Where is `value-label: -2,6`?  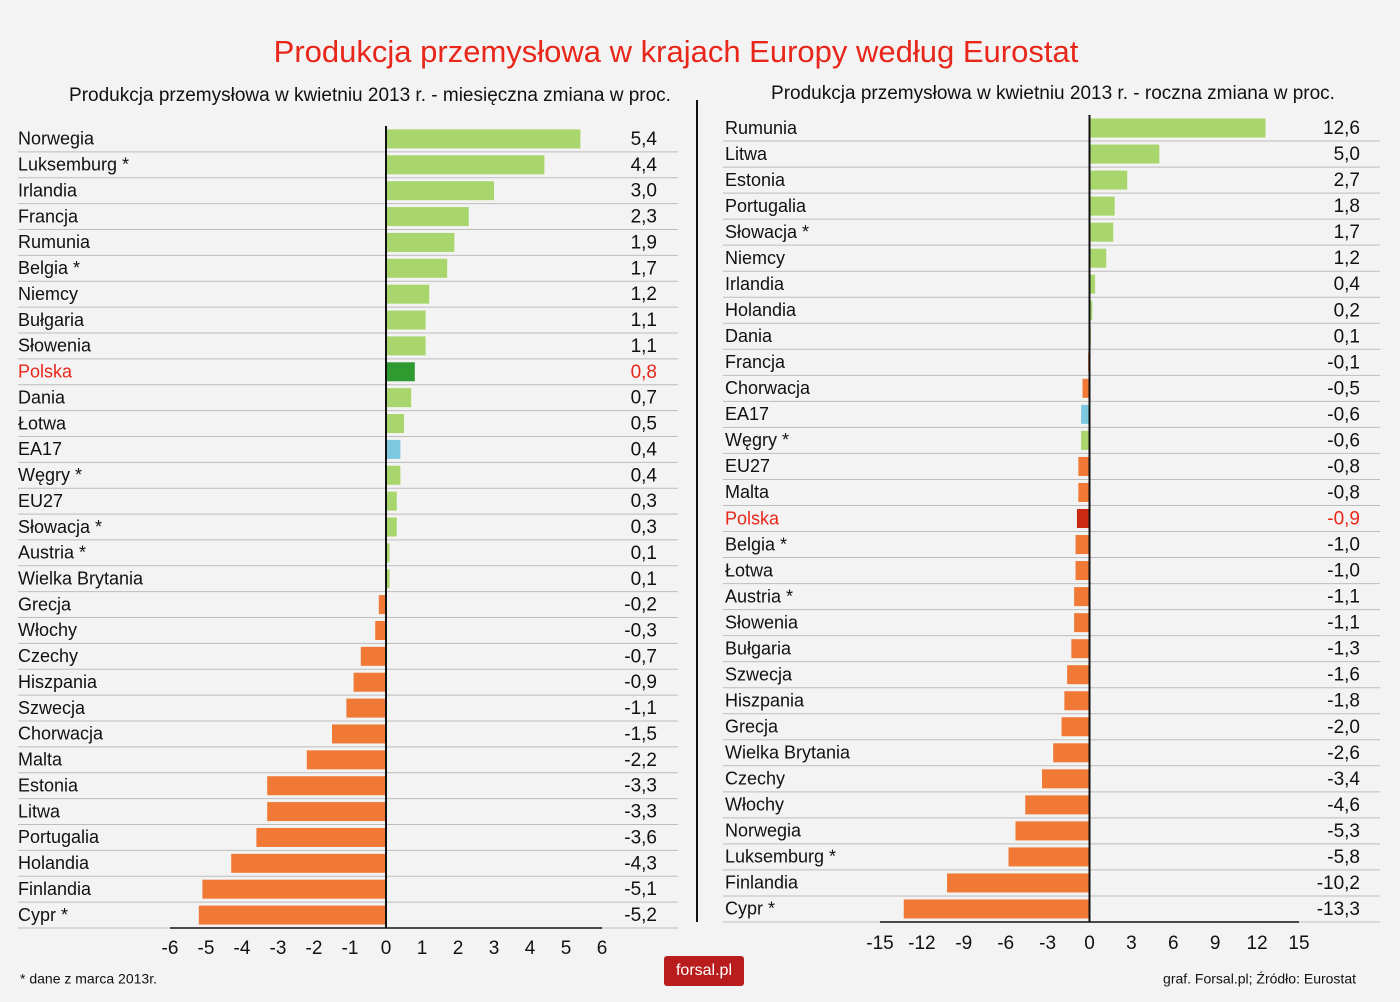
value-label: -2,6 is located at coordinates (1343, 753).